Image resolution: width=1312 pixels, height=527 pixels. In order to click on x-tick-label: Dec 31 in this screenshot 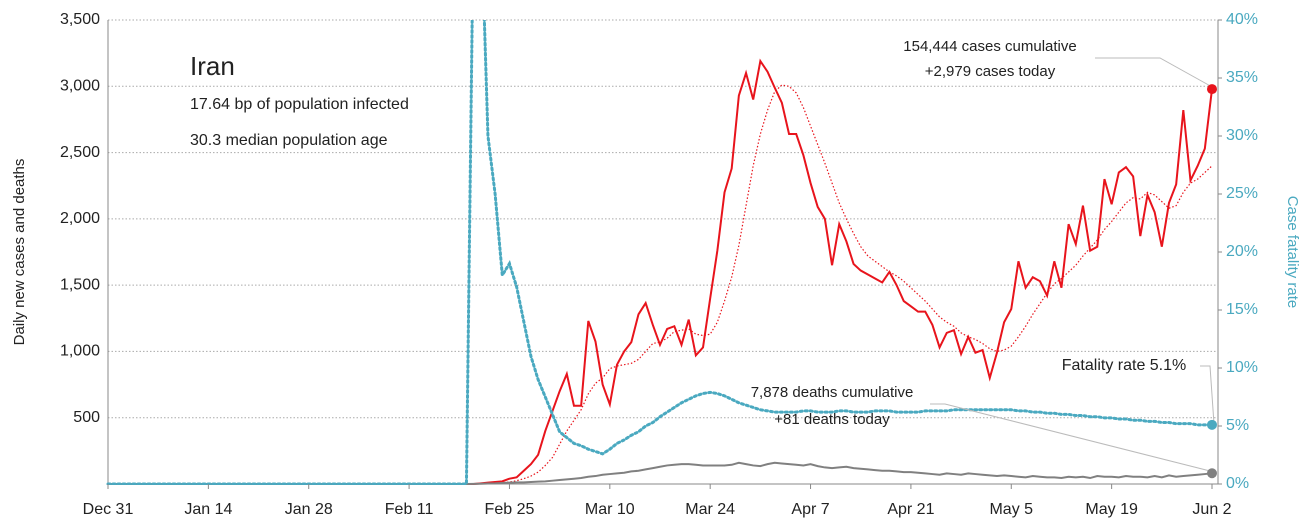, I will do `click(108, 509)`.